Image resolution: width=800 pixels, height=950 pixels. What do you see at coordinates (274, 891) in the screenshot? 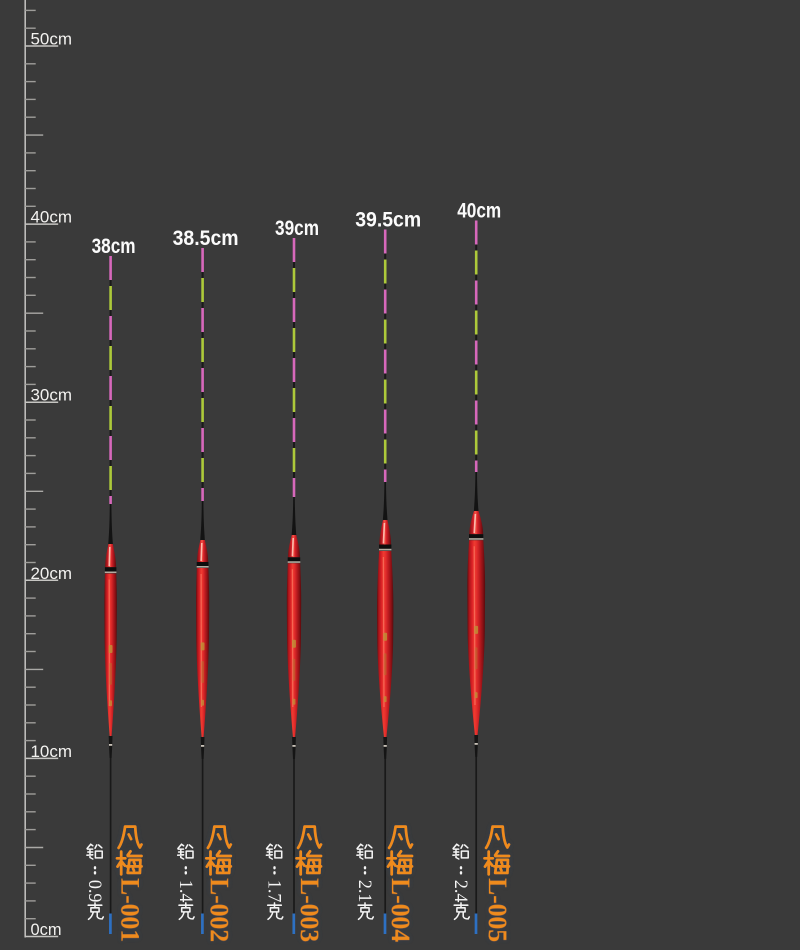
I see `svg-text: 1.7` at bounding box center [274, 891].